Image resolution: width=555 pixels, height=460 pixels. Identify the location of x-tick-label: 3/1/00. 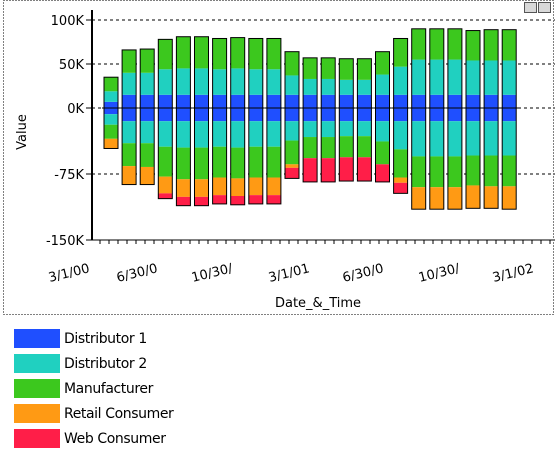
(69, 273).